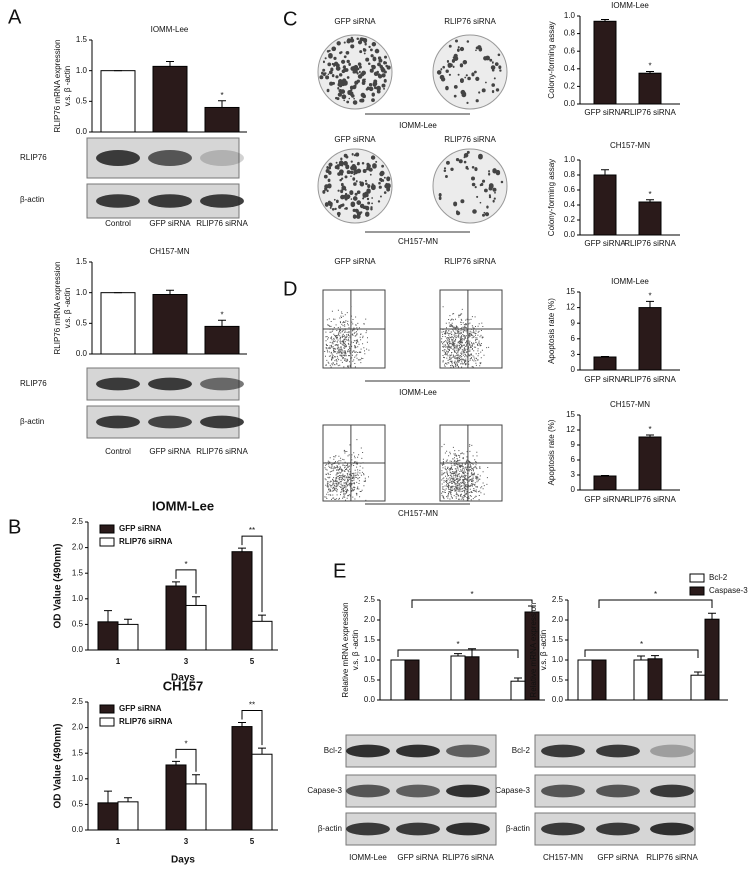 The image size is (750, 882). What do you see at coordinates (140, 708) in the screenshot?
I see `legend-label: GFP siRNA` at bounding box center [140, 708].